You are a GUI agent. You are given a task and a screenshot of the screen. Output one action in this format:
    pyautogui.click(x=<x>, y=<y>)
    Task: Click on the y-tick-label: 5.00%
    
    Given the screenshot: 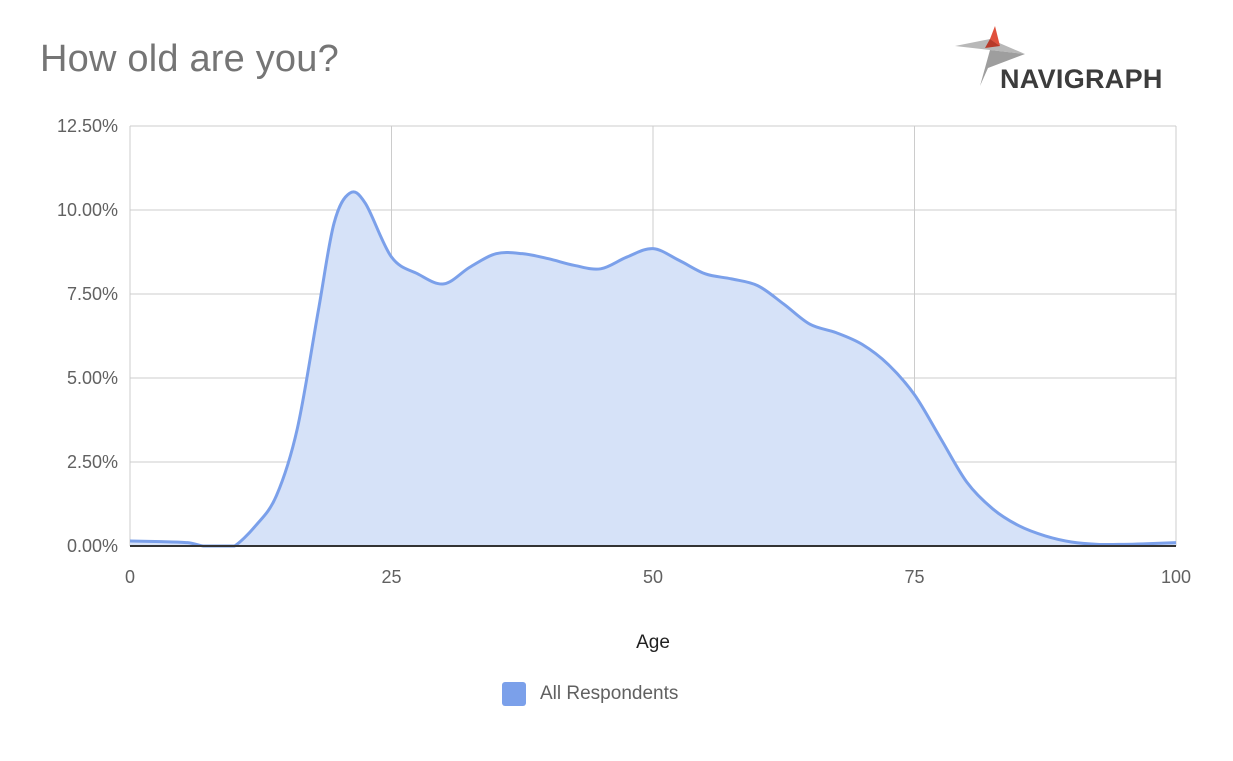 What is the action you would take?
    pyautogui.click(x=92, y=378)
    